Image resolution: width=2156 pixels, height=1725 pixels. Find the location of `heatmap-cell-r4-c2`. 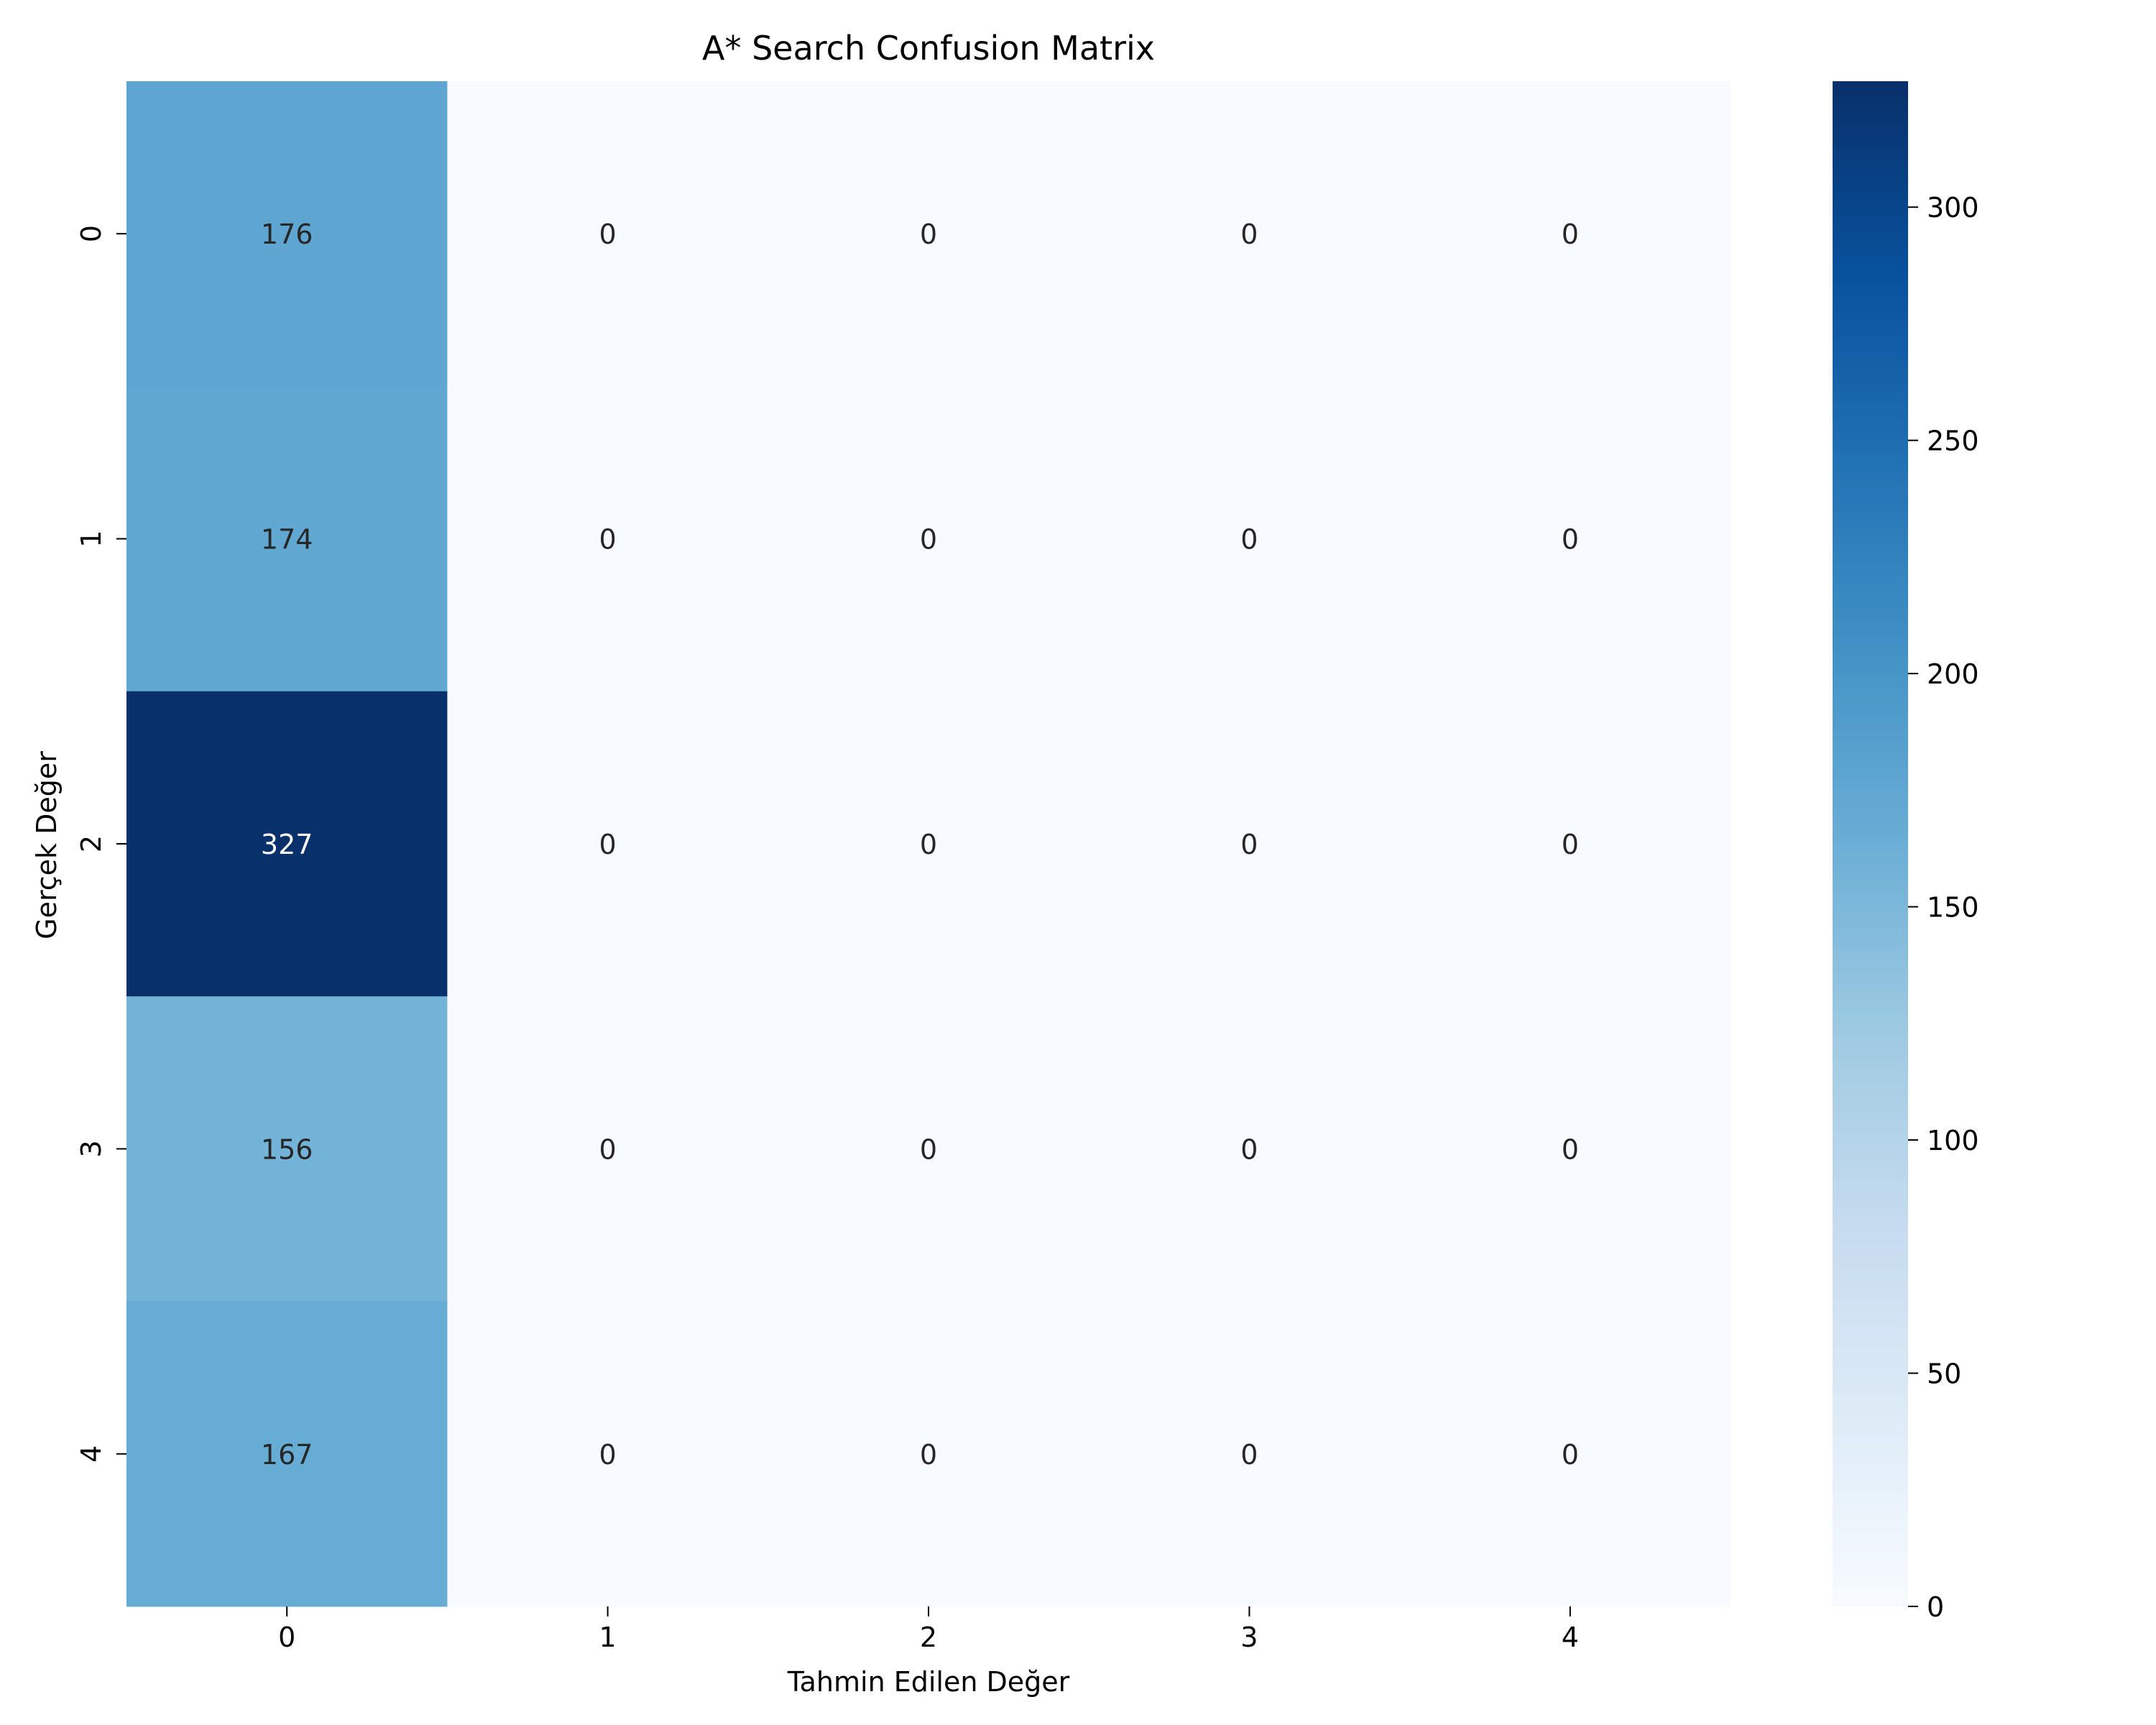

heatmap-cell-r4-c2 is located at coordinates (928, 1454).